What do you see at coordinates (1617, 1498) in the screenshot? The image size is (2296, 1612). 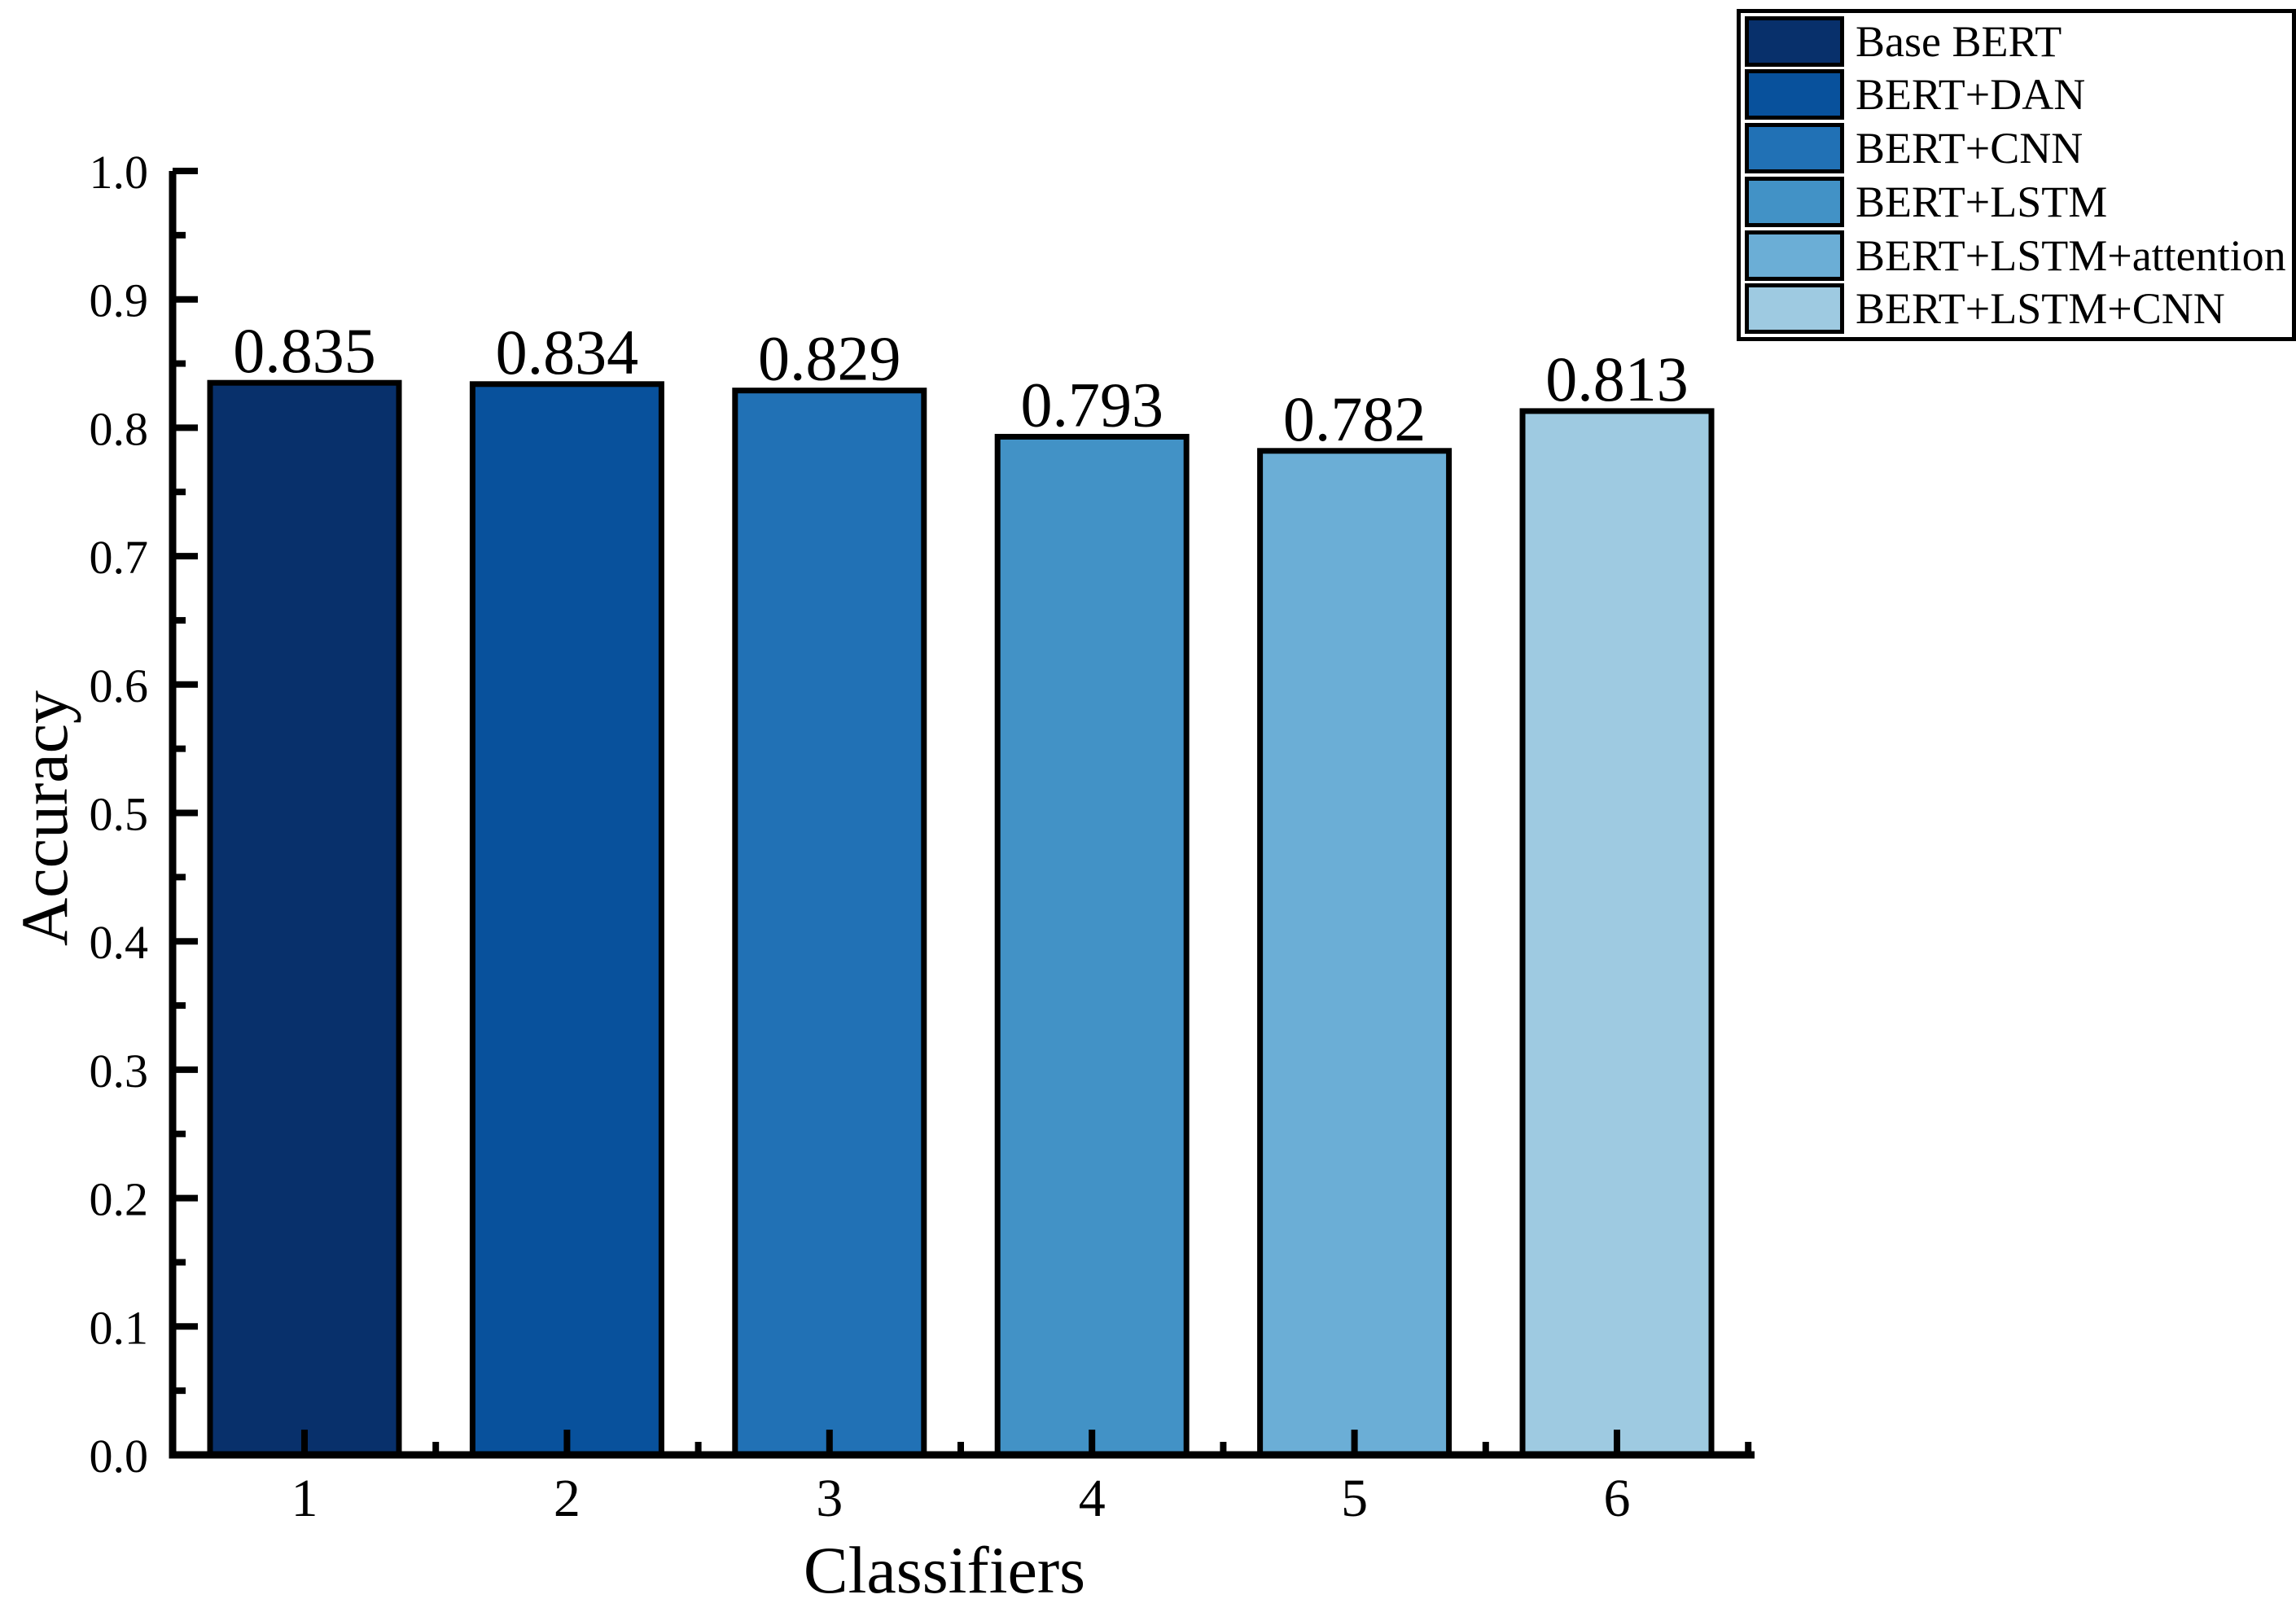 I see `x-tick-label-6: 6` at bounding box center [1617, 1498].